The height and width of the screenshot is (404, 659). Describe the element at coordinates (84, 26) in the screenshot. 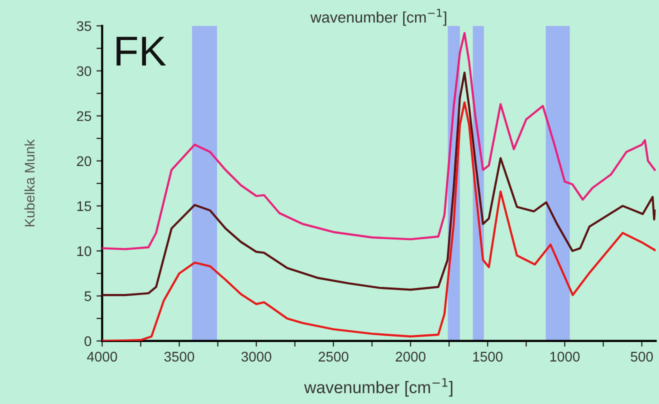

I see `y-tick-label: 35` at that location.